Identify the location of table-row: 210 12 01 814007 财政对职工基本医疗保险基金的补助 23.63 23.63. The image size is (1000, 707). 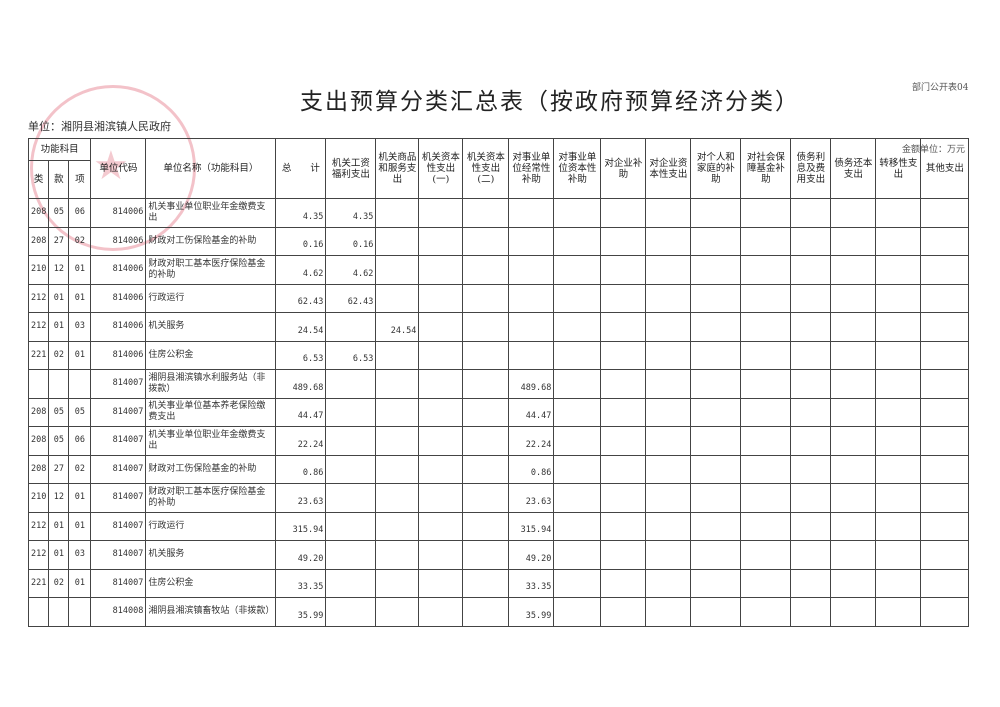
(498, 498).